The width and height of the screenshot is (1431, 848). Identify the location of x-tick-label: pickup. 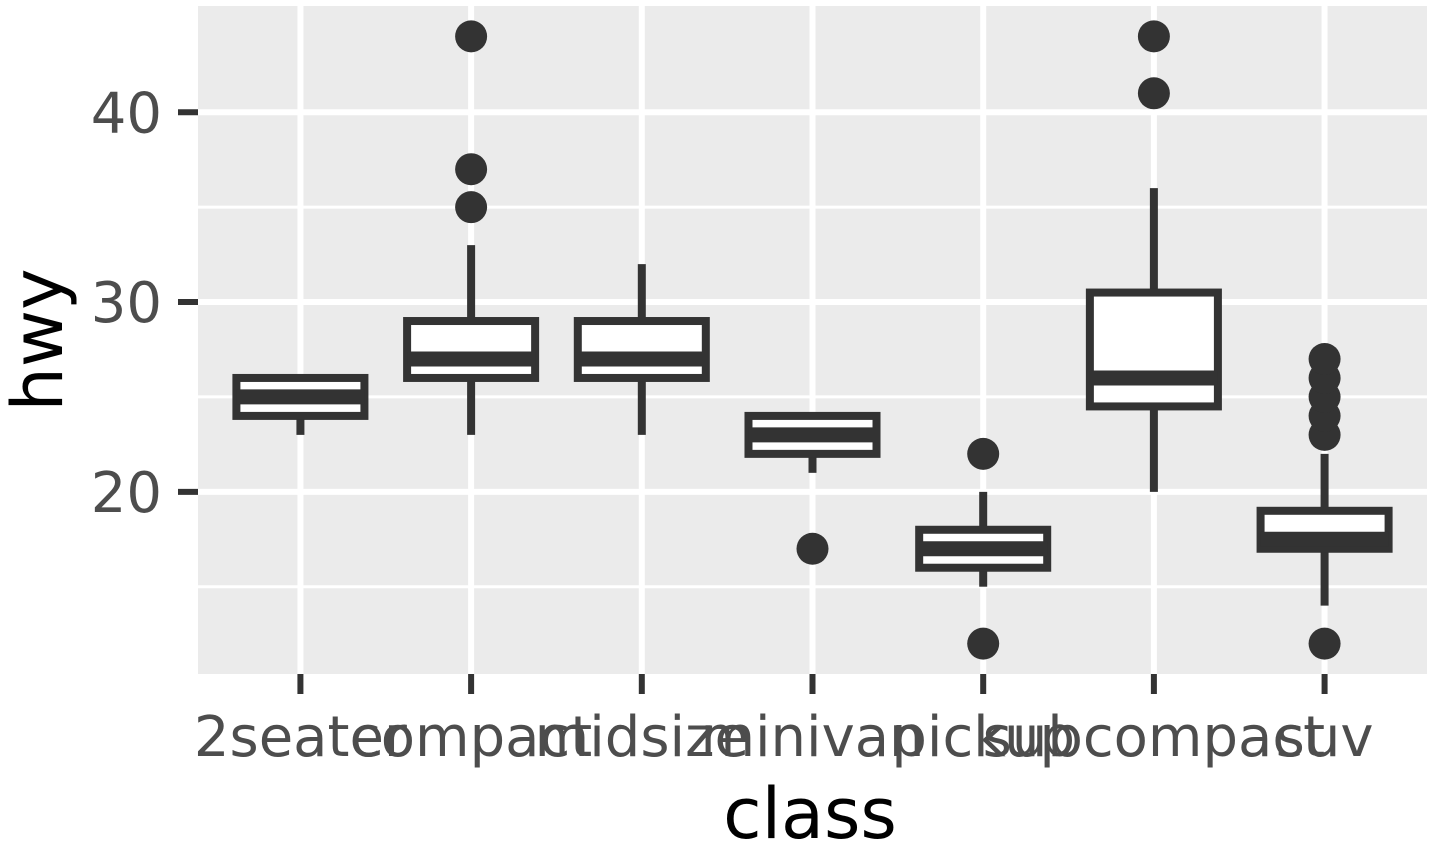
(983, 737).